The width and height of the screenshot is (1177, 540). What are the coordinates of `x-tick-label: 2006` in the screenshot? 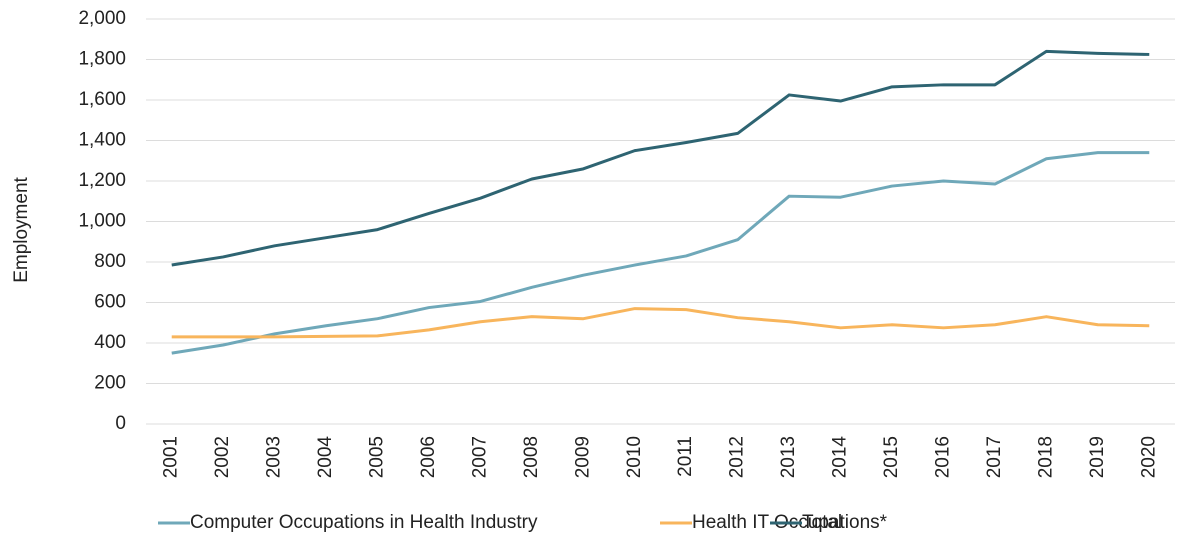 It's located at (428, 457).